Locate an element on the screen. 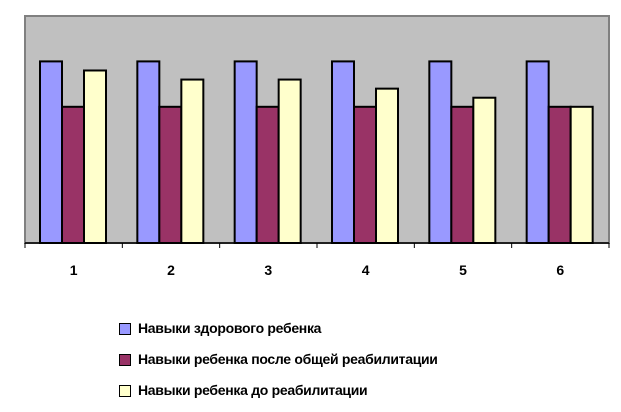 The width and height of the screenshot is (621, 412). legend-item-healthy: Навыки здорового ребенка is located at coordinates (278, 327).